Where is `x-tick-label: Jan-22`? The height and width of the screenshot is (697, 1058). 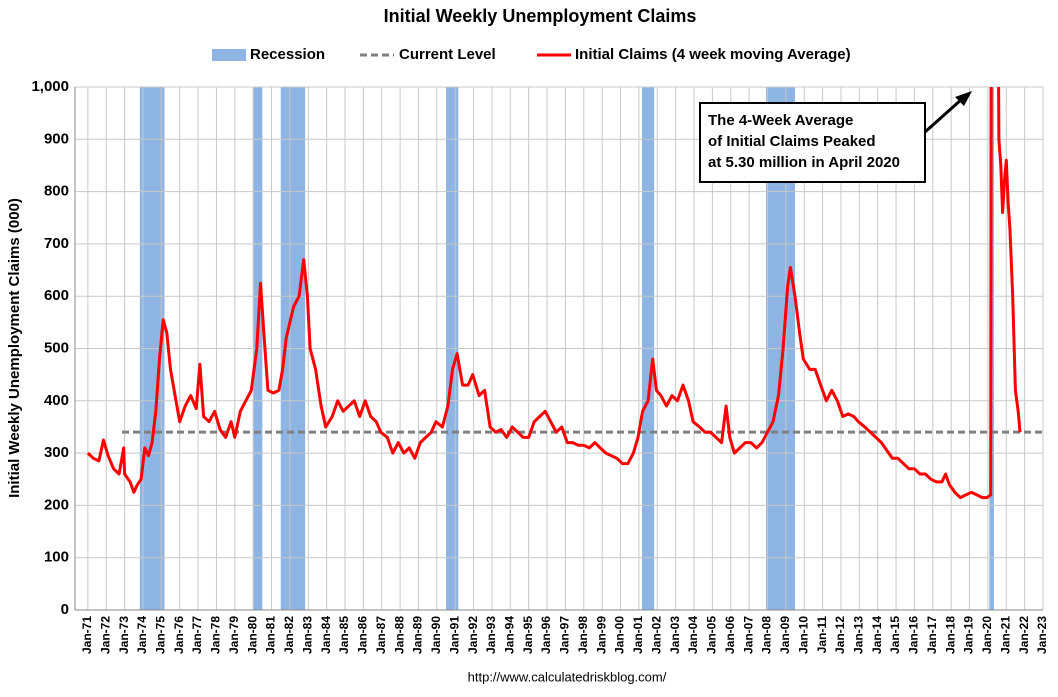
x-tick-label: Jan-22 is located at coordinates (1024, 635).